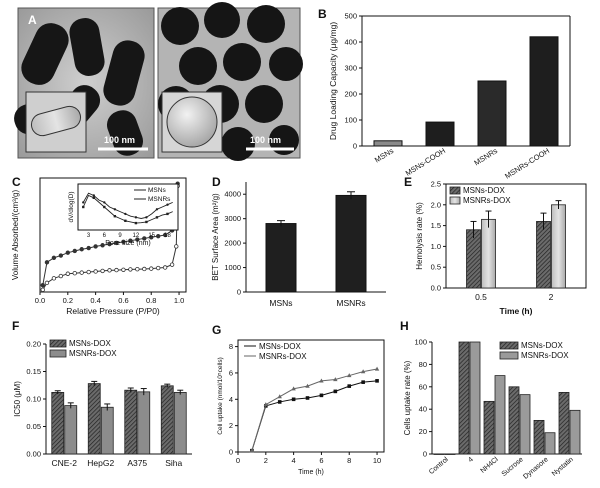 This screenshot has height=488, width=600. What do you see at coordinates (436, 225) in the screenshot?
I see `e-ytick-label: 1.5` at bounding box center [436, 225].